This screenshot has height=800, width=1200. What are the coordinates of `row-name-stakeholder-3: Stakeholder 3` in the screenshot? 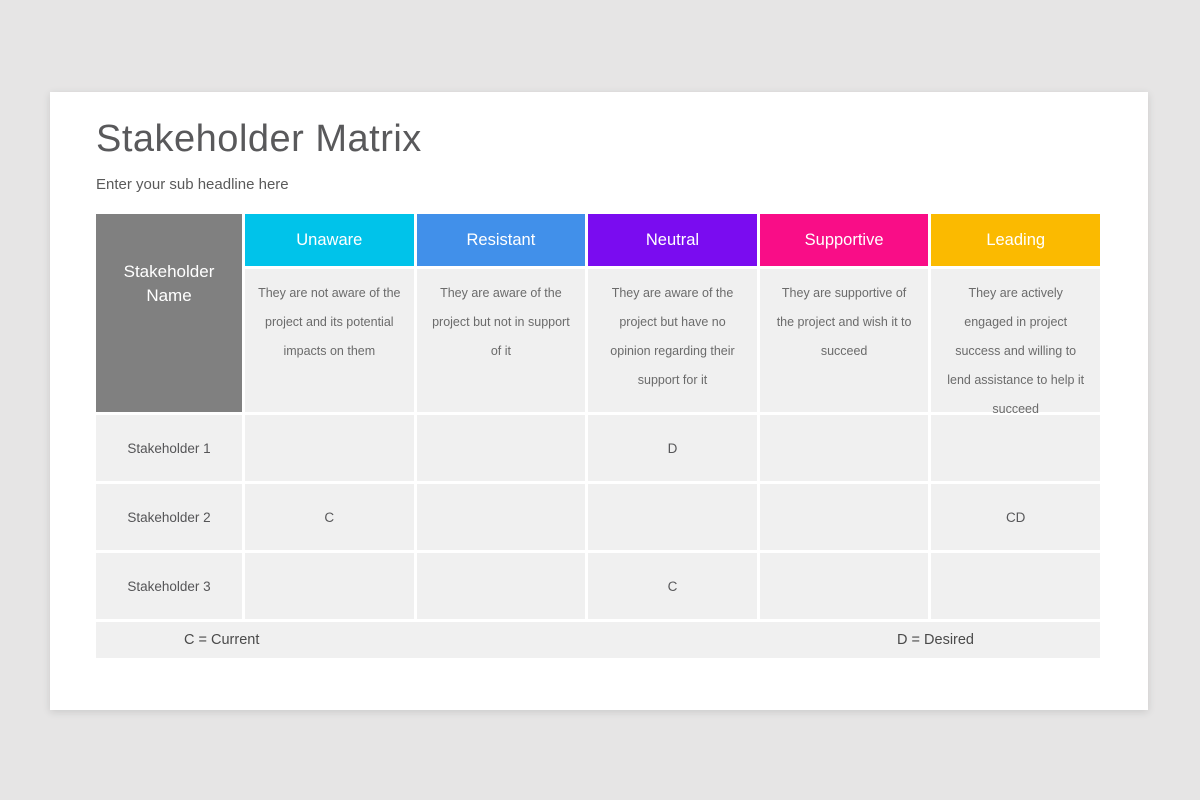 It's located at (169, 586).